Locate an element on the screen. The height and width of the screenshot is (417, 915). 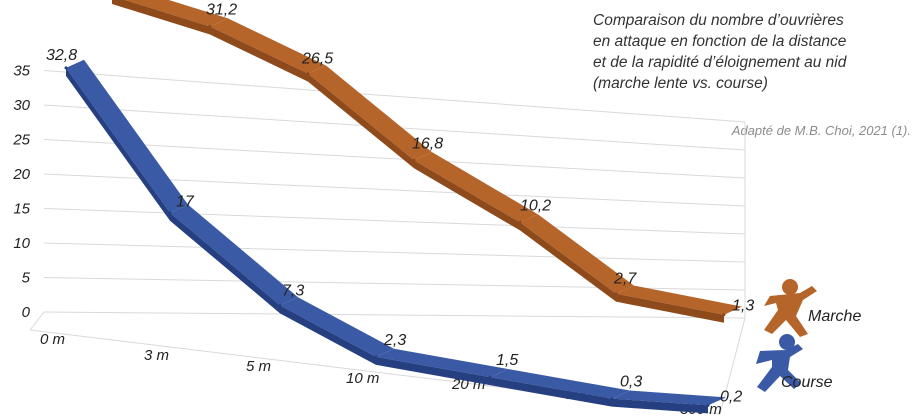
marche-data-label: 26,5 is located at coordinates (317, 59).